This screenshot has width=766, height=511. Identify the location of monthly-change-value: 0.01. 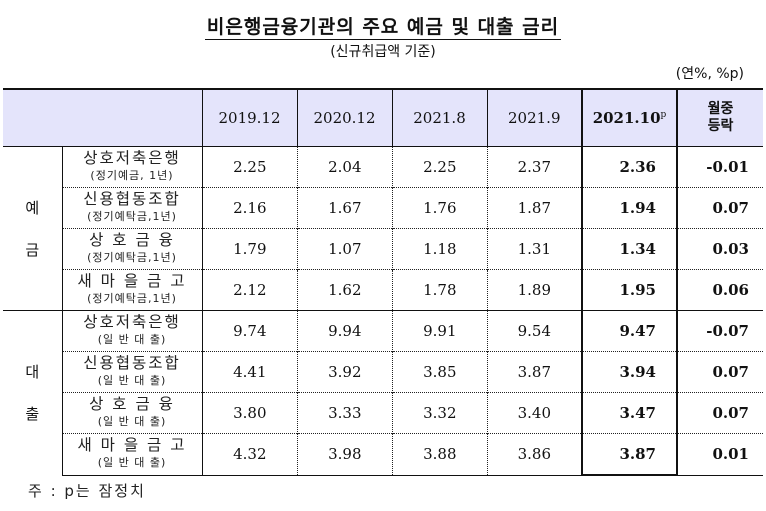
(719, 454).